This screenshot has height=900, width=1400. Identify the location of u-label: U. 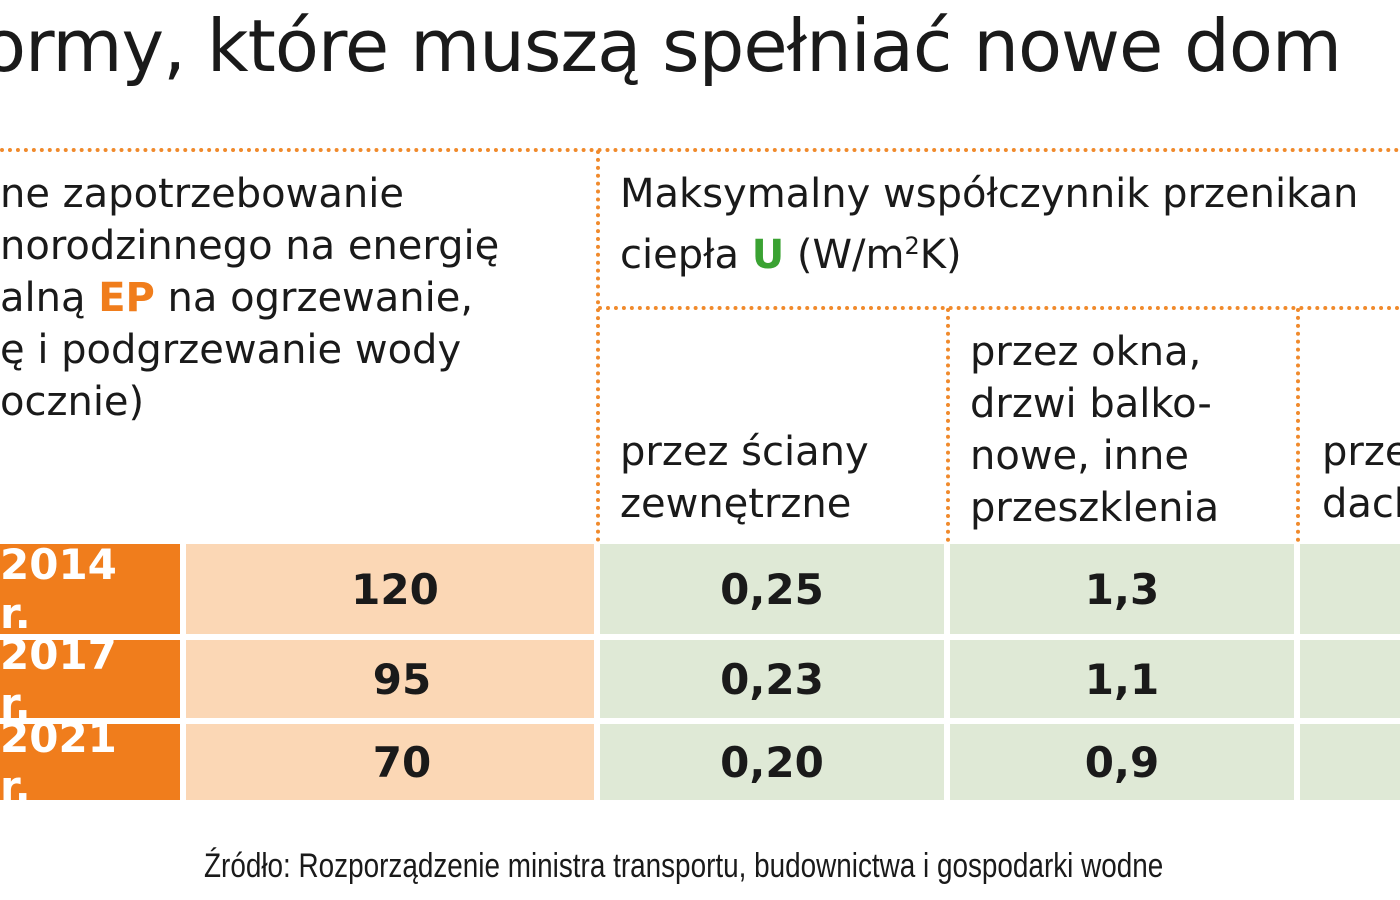
(768, 255).